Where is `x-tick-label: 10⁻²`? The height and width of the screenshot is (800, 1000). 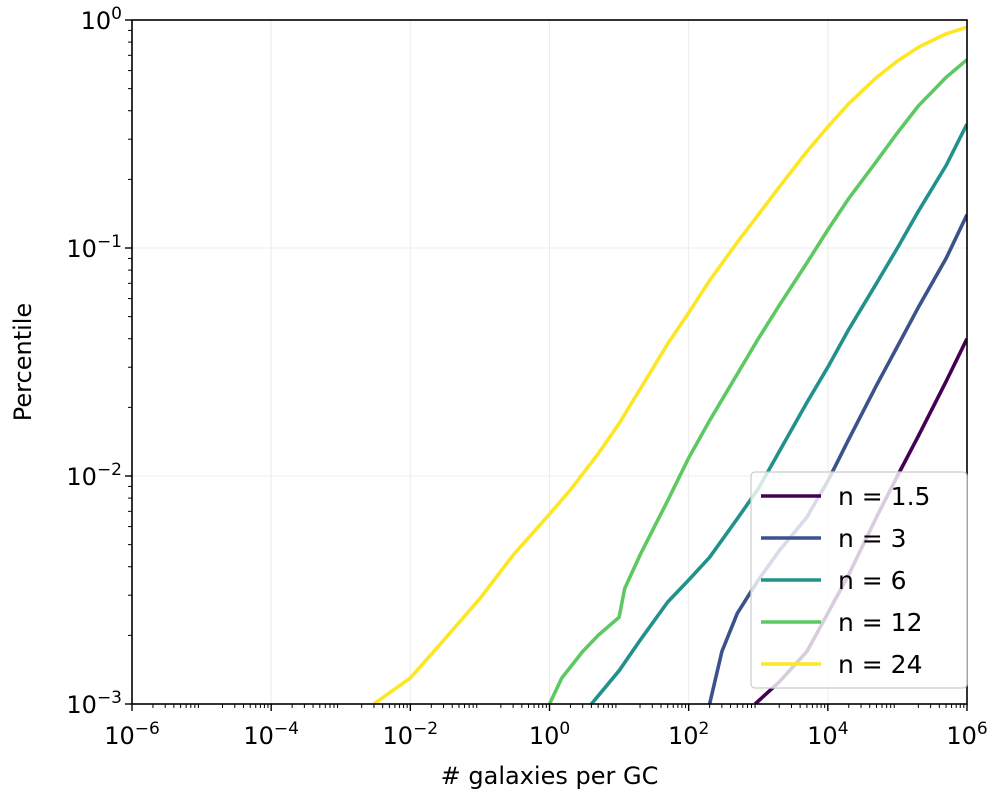 x-tick-label: 10⁻² is located at coordinates (411, 734).